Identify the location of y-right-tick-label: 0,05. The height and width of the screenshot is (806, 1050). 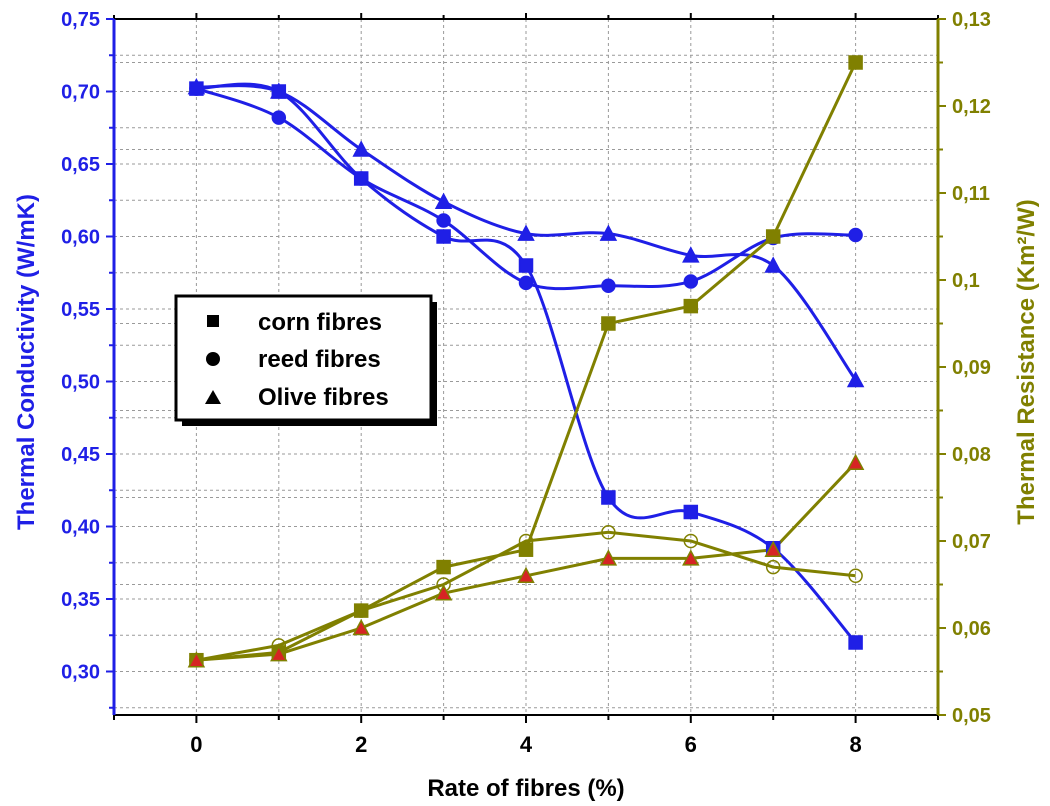
(971, 716).